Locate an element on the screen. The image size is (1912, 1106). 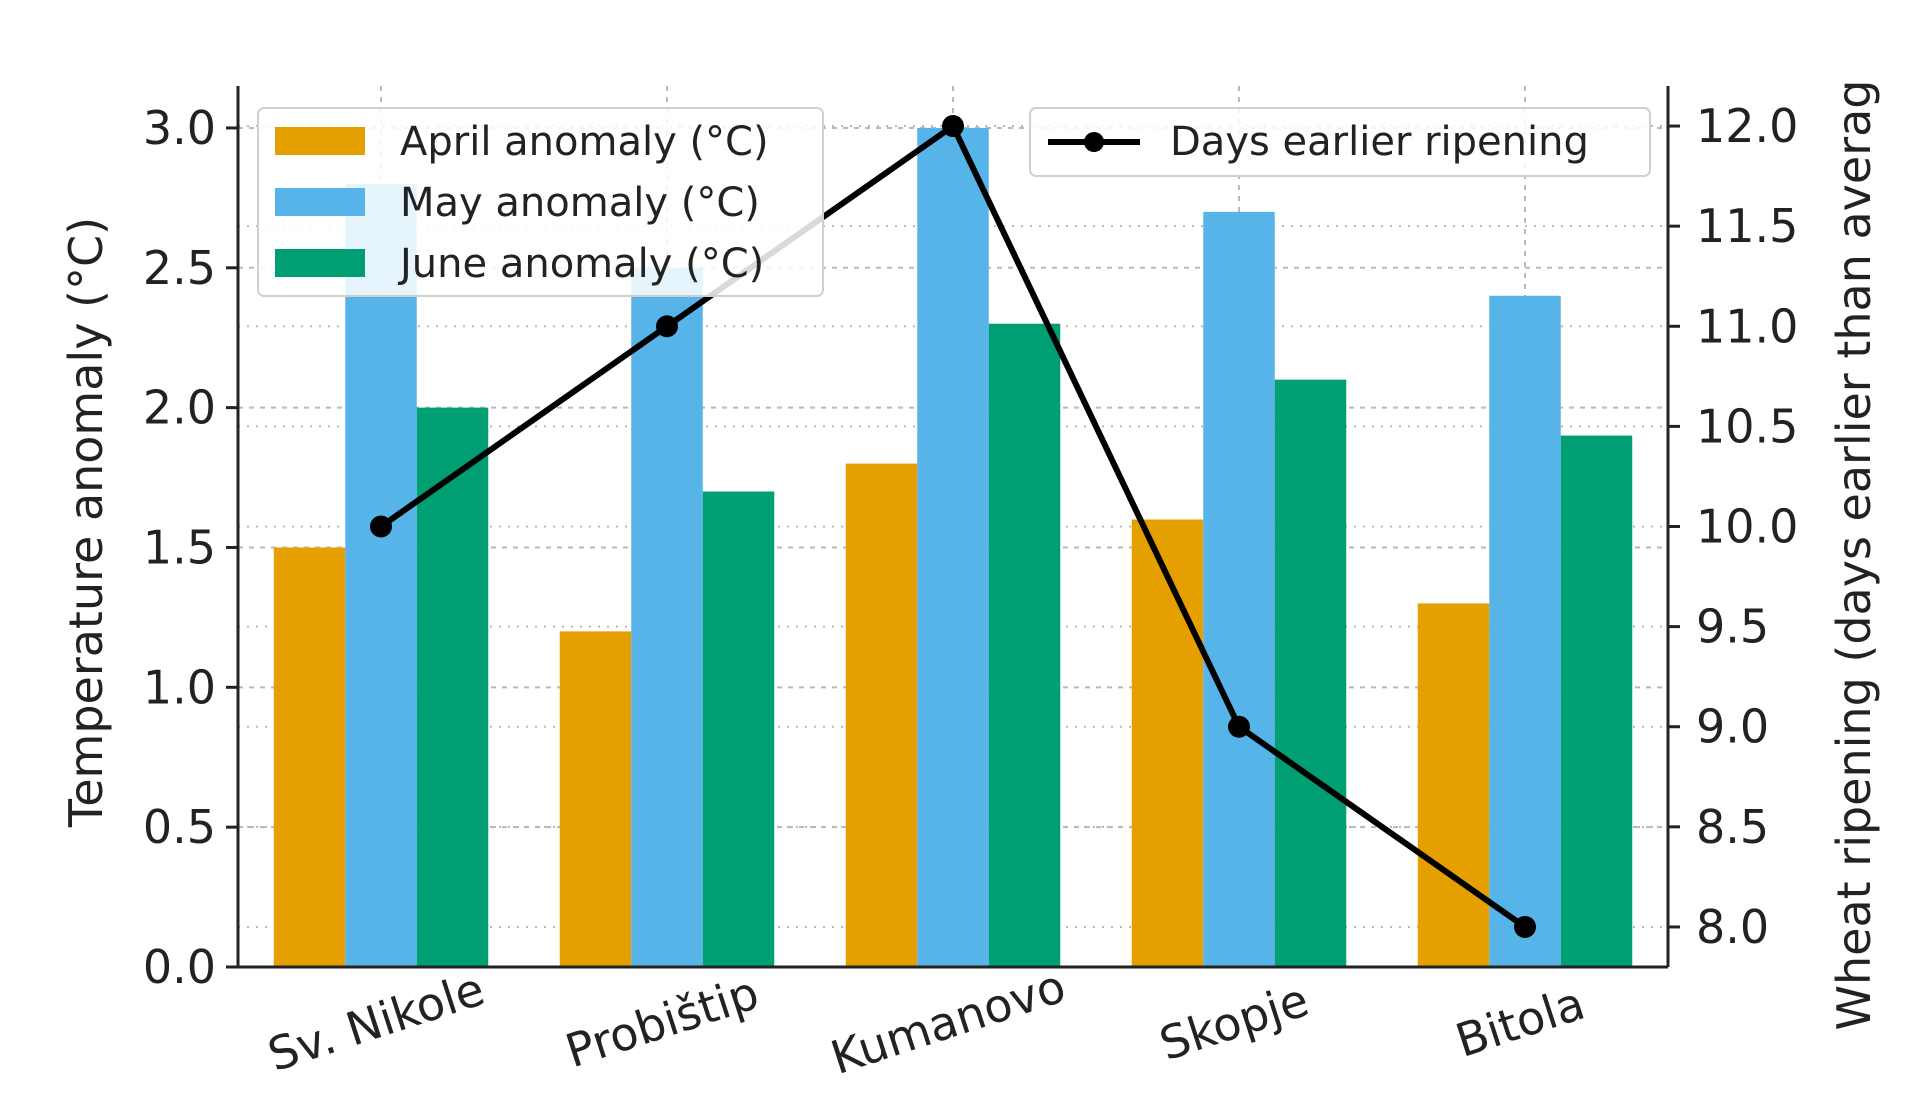
category-label: Bitola is located at coordinates (1520, 1022).